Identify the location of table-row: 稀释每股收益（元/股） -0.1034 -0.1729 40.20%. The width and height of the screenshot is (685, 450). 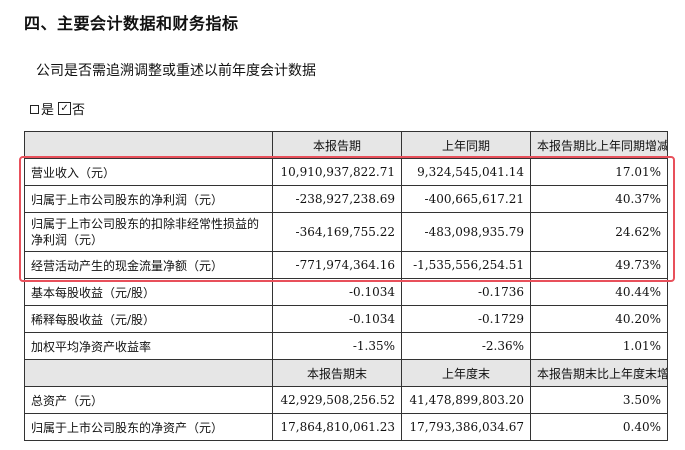
(346, 319).